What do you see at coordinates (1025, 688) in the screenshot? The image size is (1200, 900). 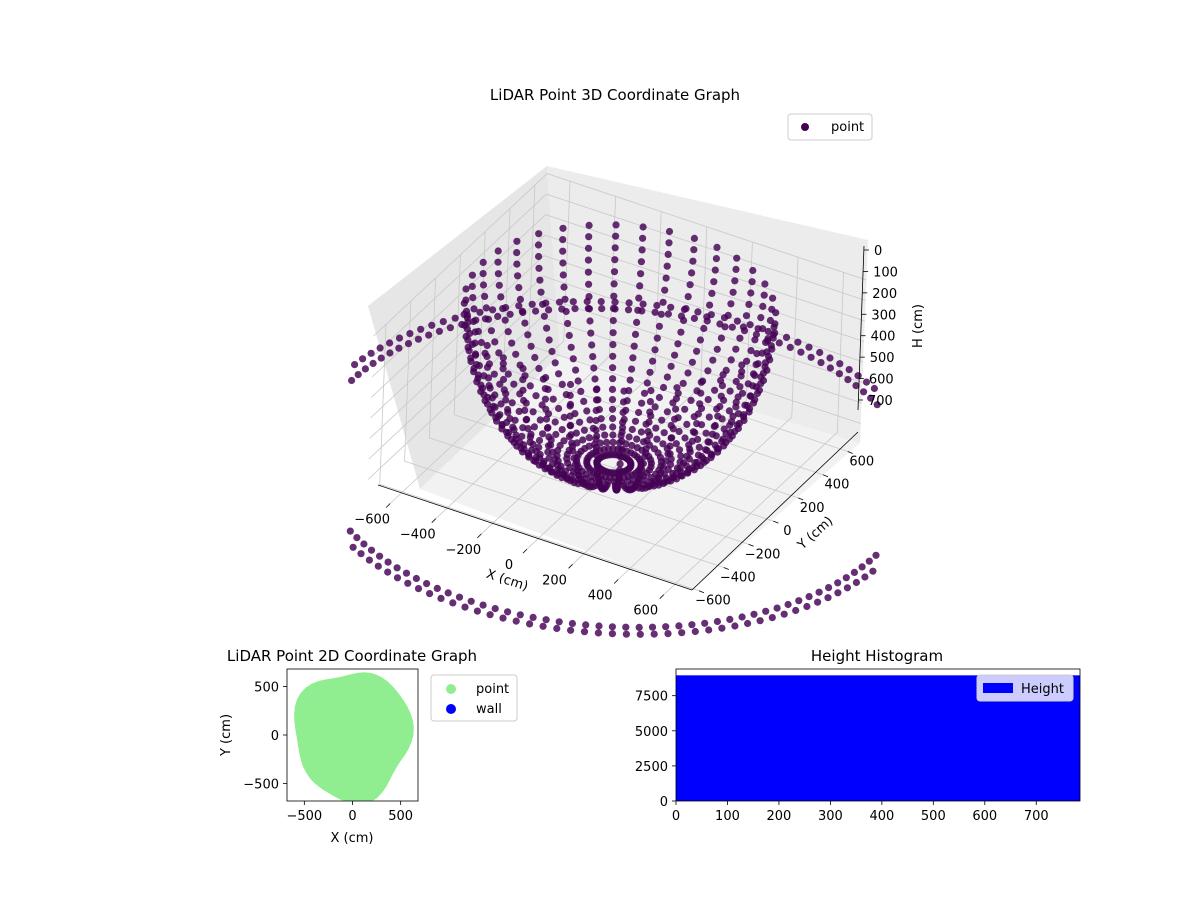 I see `legend-hist: Height` at bounding box center [1025, 688].